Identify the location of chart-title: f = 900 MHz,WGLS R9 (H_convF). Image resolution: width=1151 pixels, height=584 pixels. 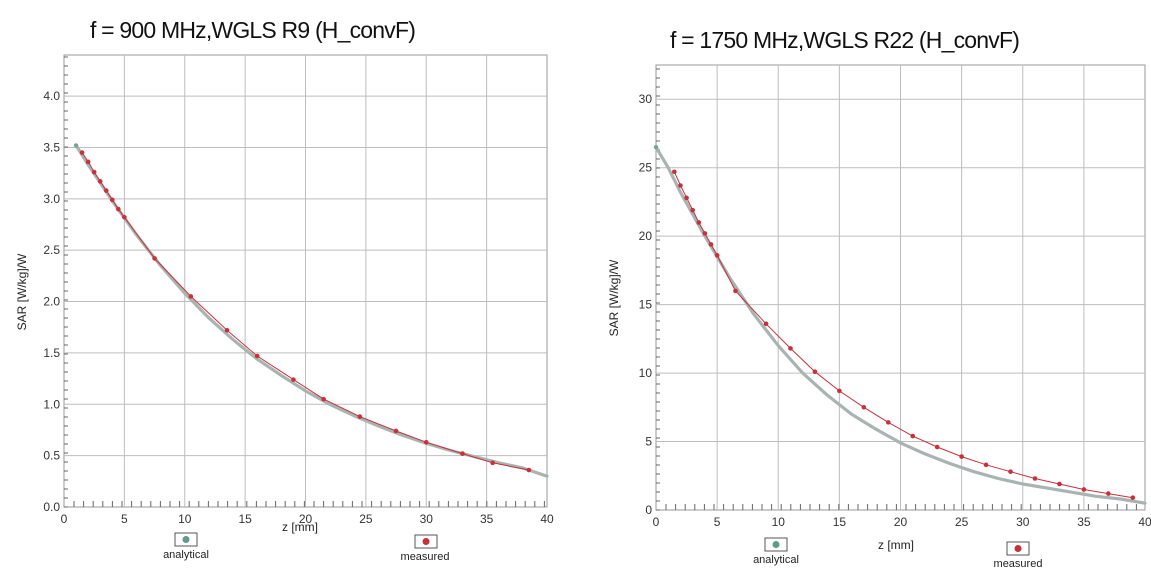
(252, 30).